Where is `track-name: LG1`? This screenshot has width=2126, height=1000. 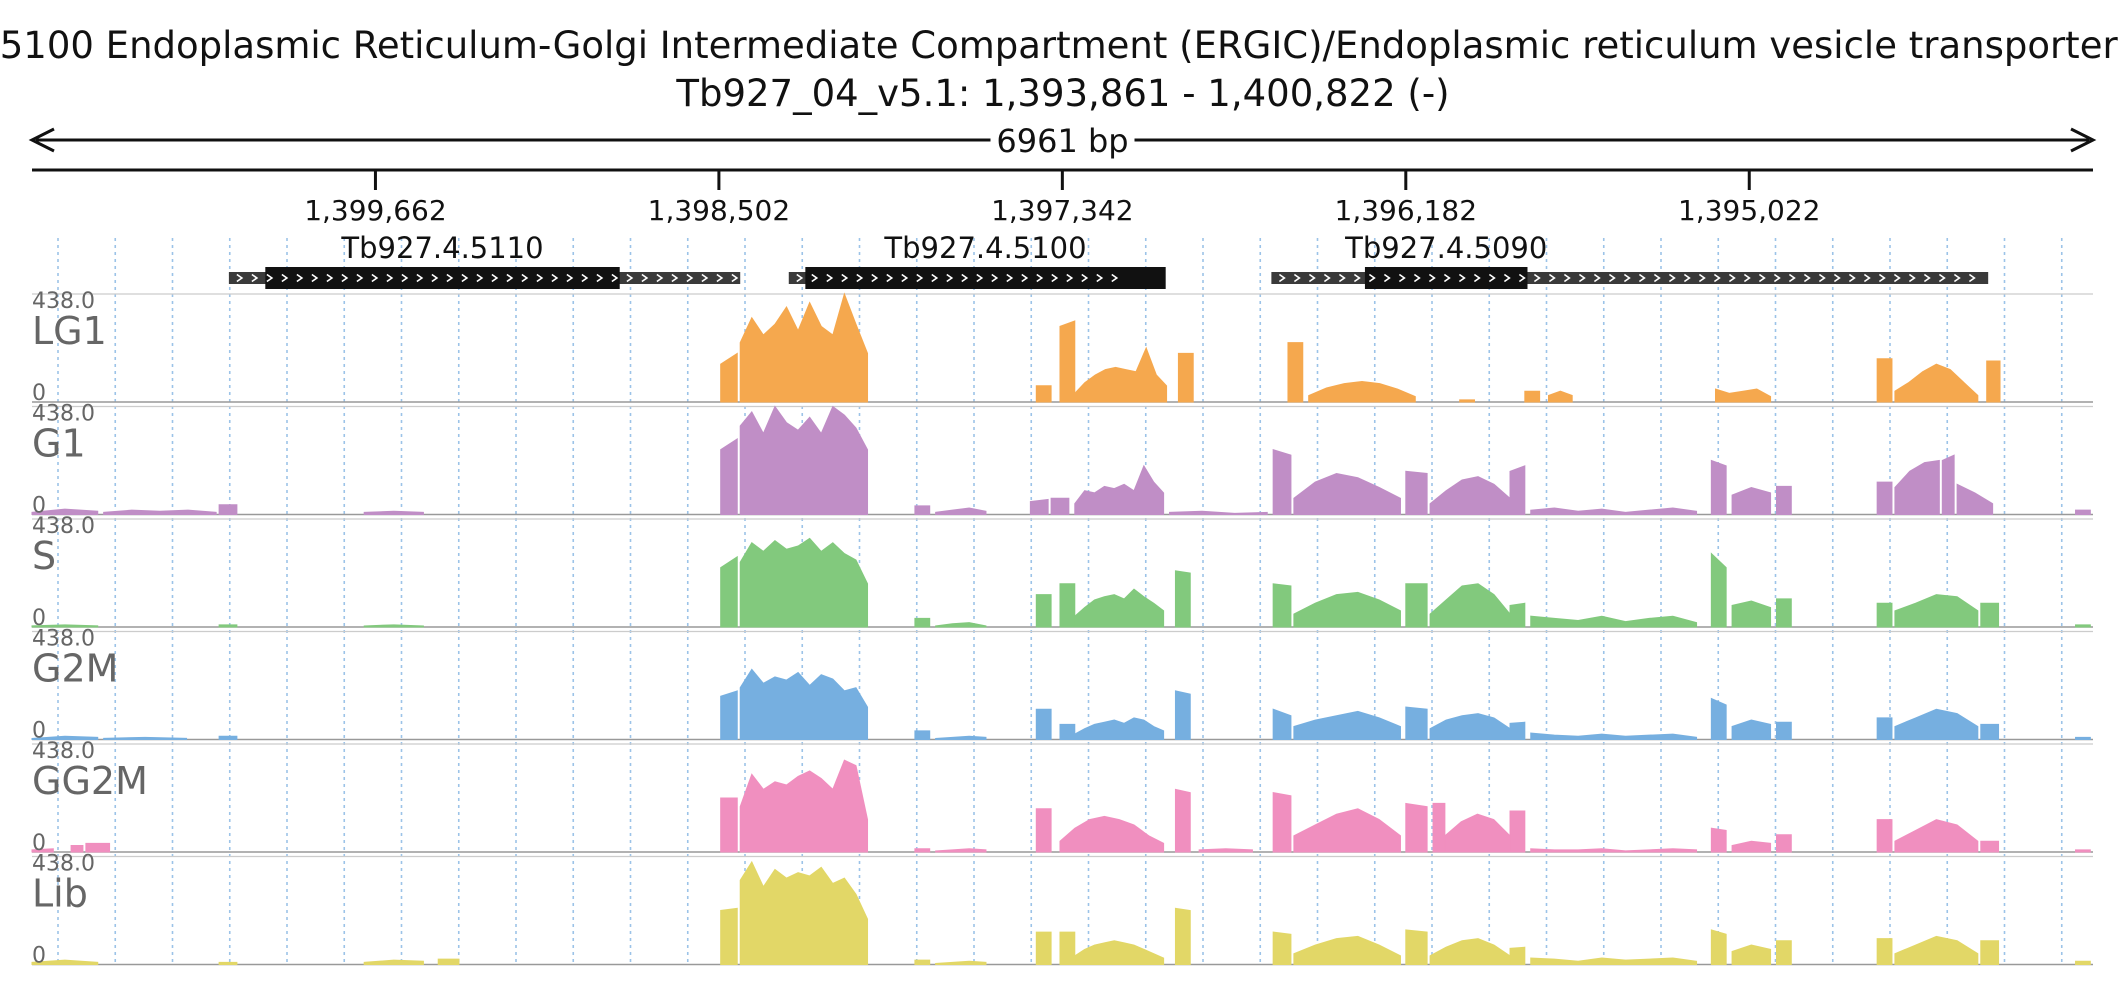 track-name: LG1 is located at coordinates (69, 331).